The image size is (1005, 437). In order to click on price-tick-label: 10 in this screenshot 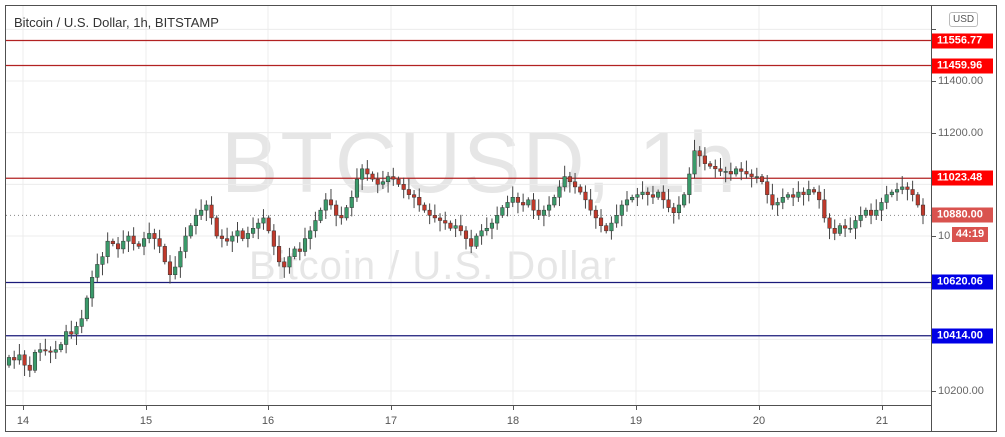, I will do `click(944, 236)`.